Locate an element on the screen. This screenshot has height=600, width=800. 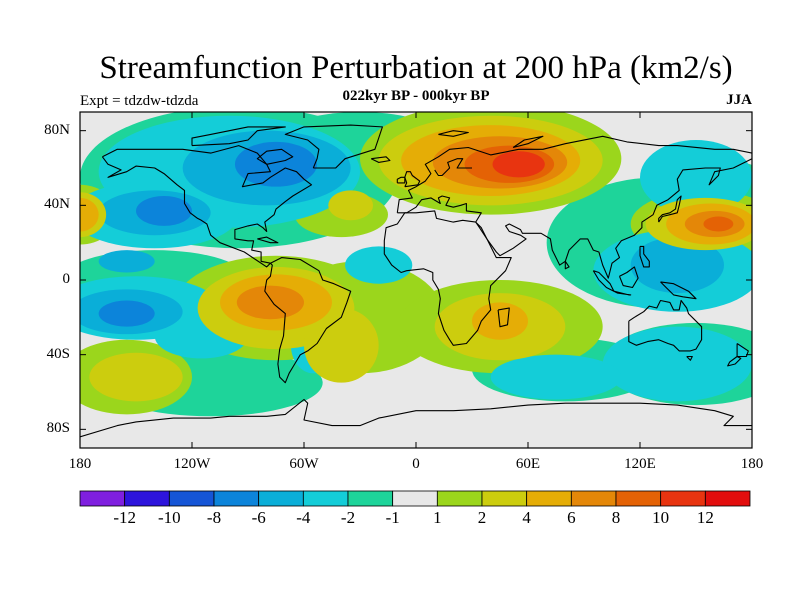
x-tick-label: 60E is located at coordinates (528, 464).